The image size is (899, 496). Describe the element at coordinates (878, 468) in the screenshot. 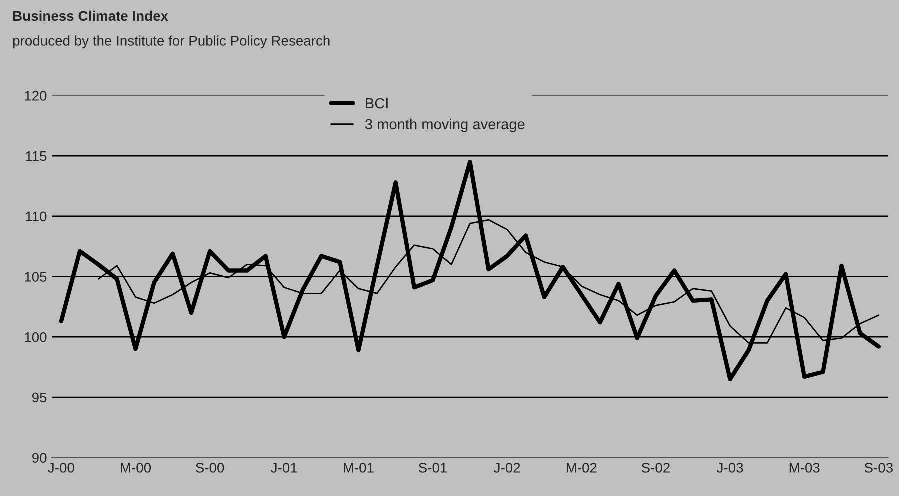

I see `x-tick-label: S-03` at that location.